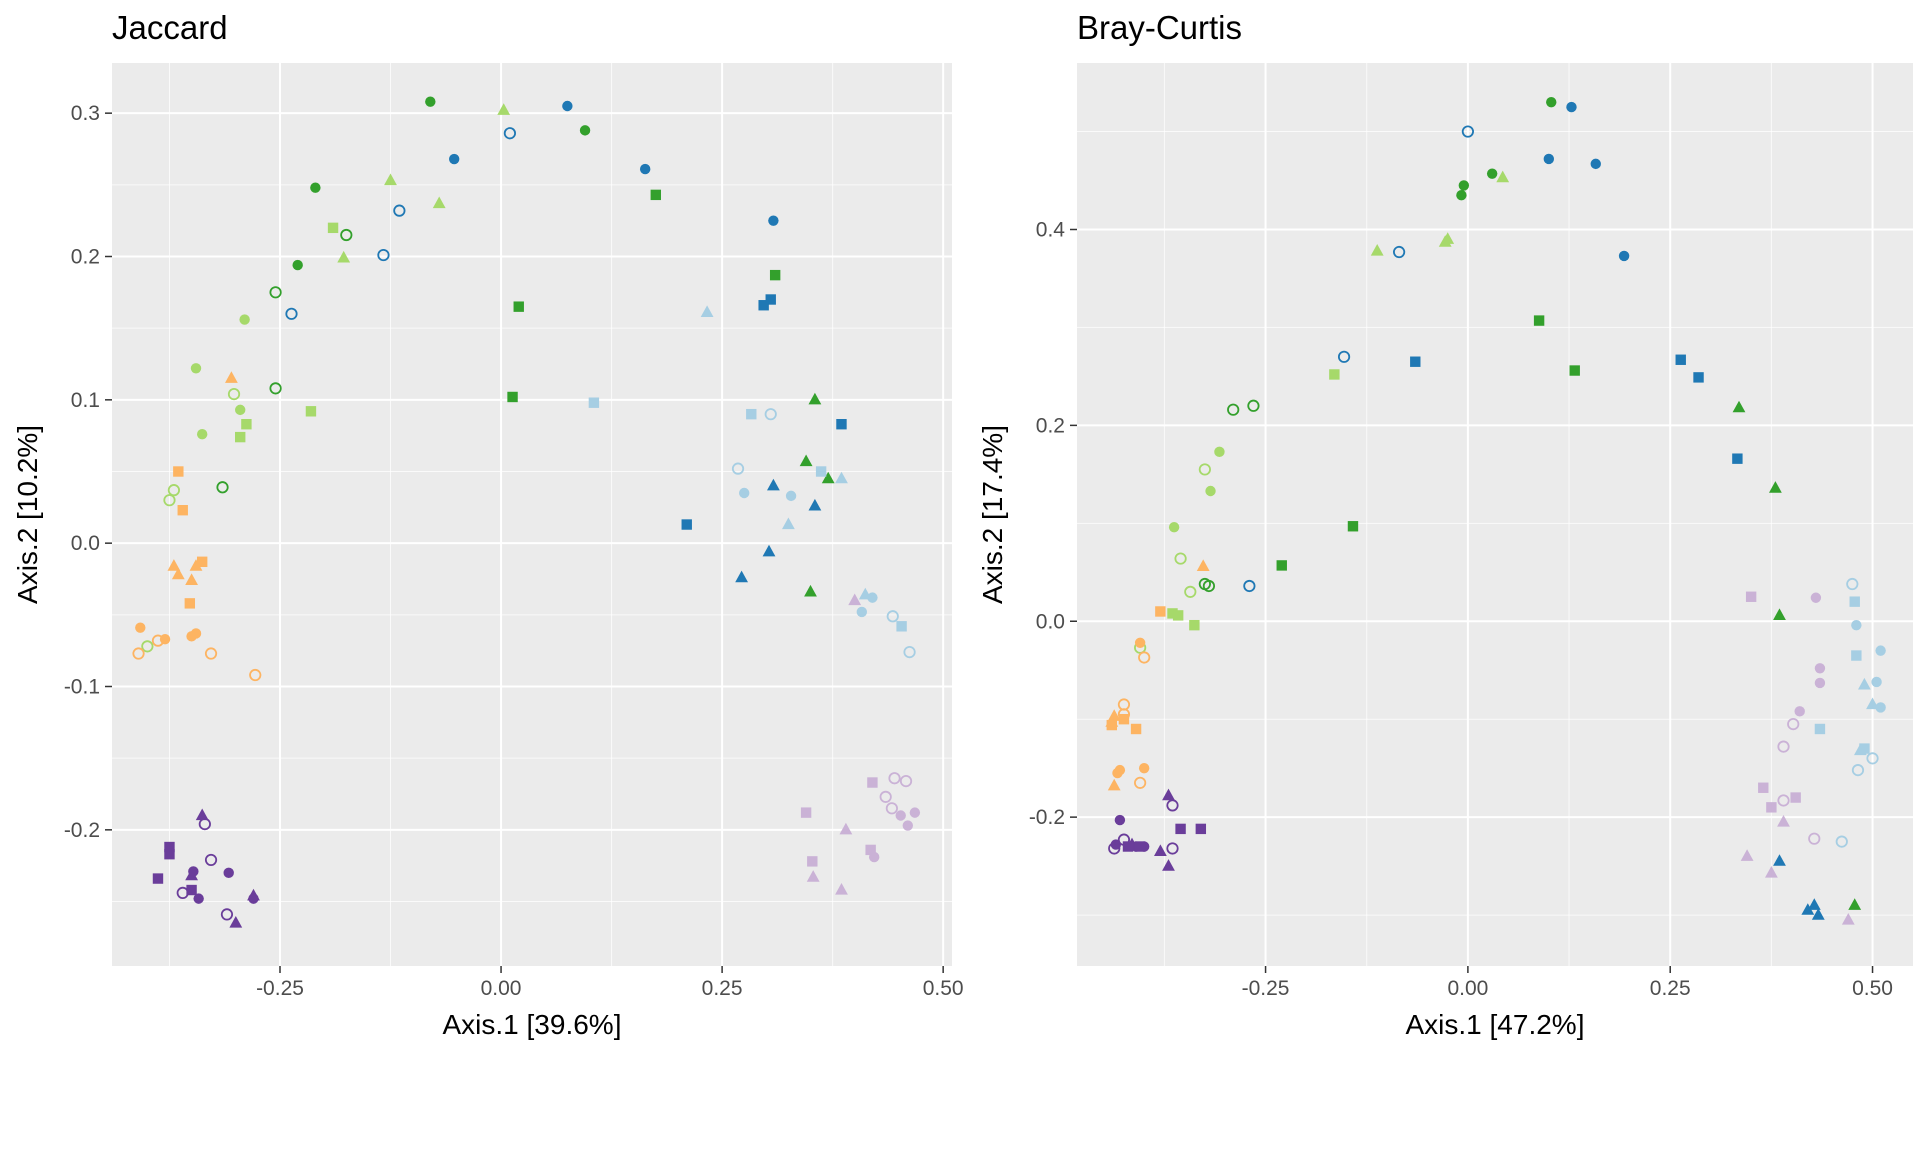 This screenshot has height=1152, width=1920. I want to click on bray-curtis-point-green-triangle, so click(1775, 487).